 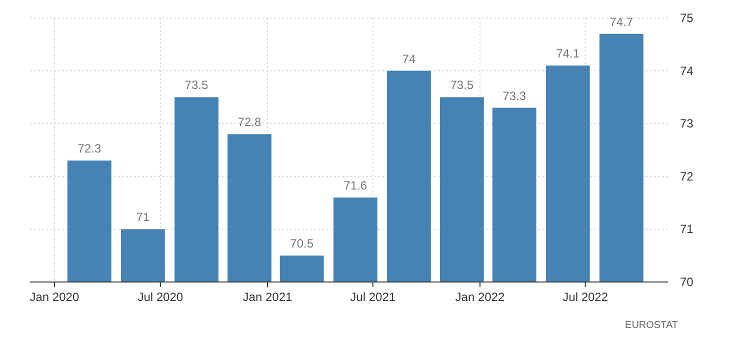 What do you see at coordinates (687, 71) in the screenshot?
I see `y-tick-label: 74` at bounding box center [687, 71].